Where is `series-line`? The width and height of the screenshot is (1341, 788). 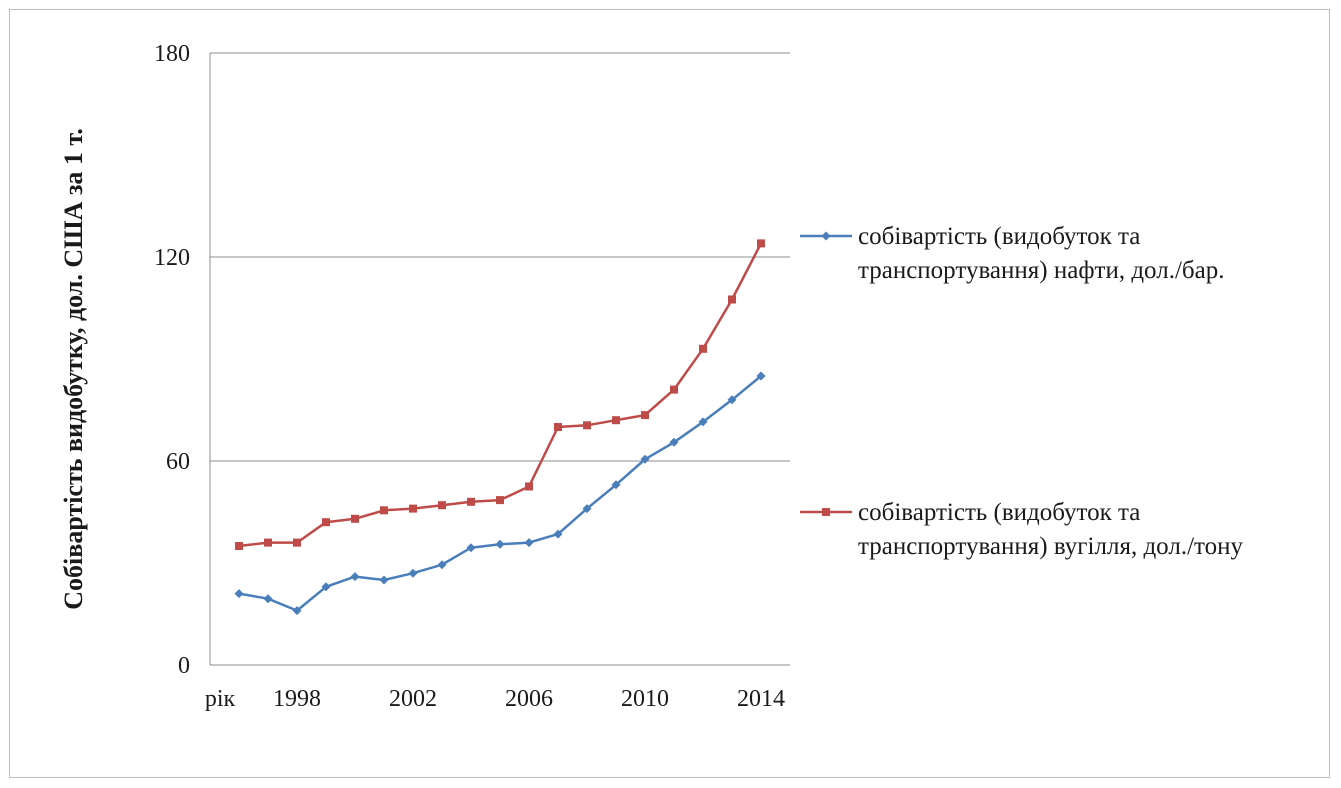 series-line is located at coordinates (500, 493).